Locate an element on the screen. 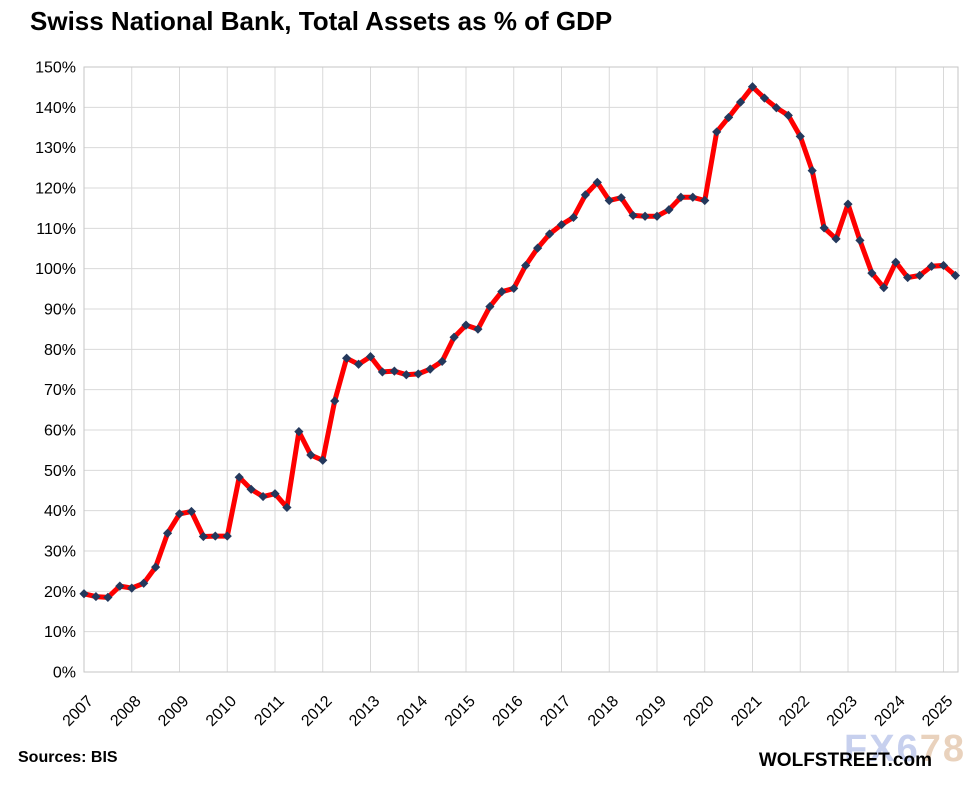  y-axis-tick-label: 90% is located at coordinates (60, 310).